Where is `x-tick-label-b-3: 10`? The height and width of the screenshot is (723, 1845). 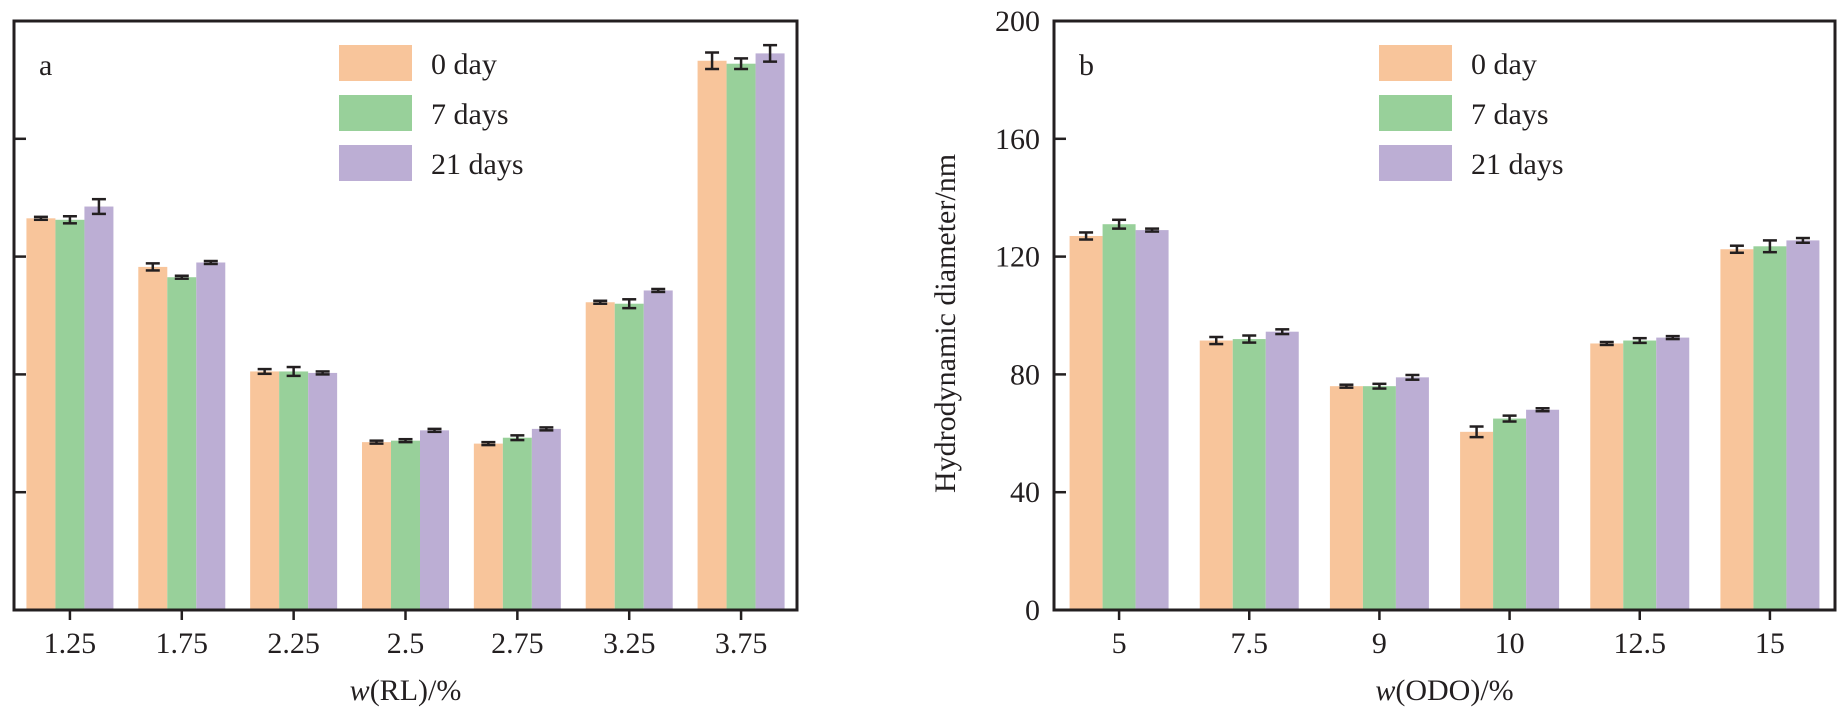 x-tick-label-b-3: 10 is located at coordinates (1510, 643).